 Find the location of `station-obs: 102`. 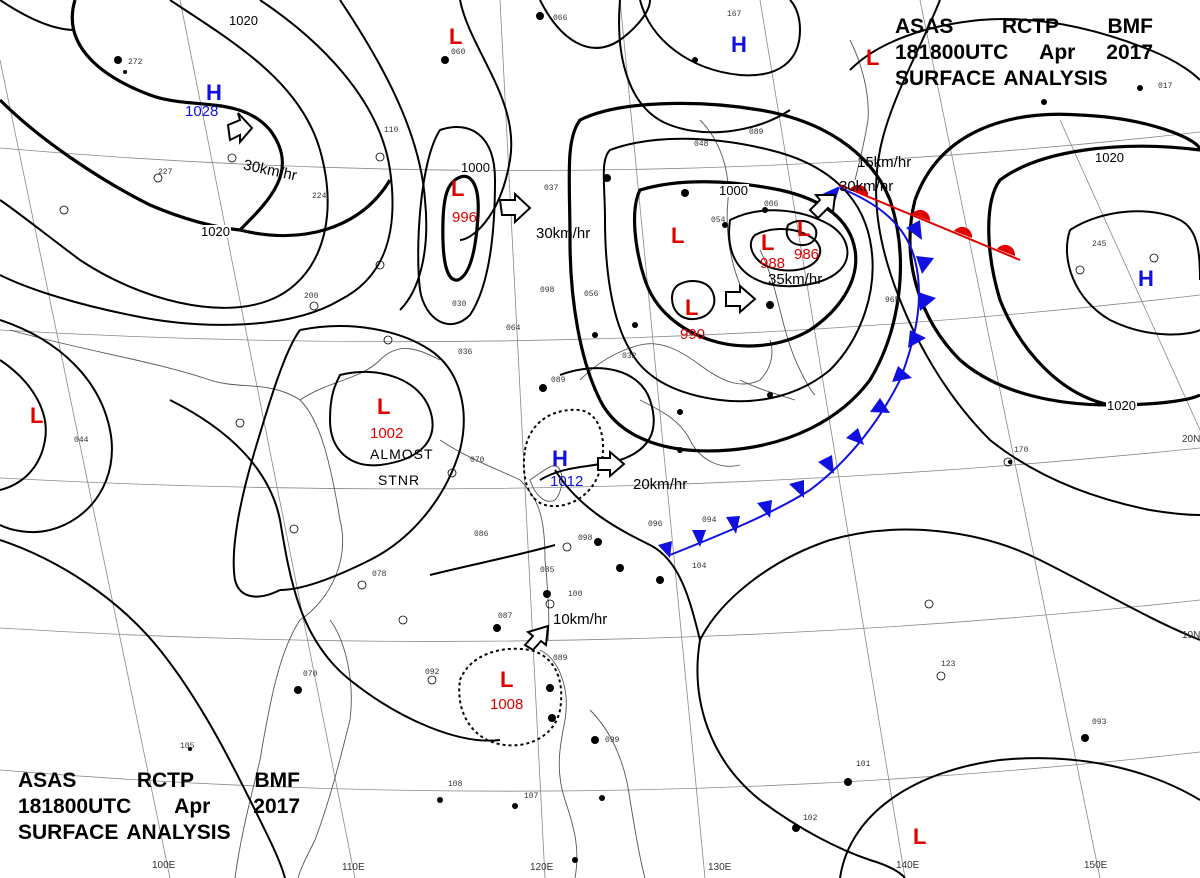

station-obs: 102 is located at coordinates (810, 818).